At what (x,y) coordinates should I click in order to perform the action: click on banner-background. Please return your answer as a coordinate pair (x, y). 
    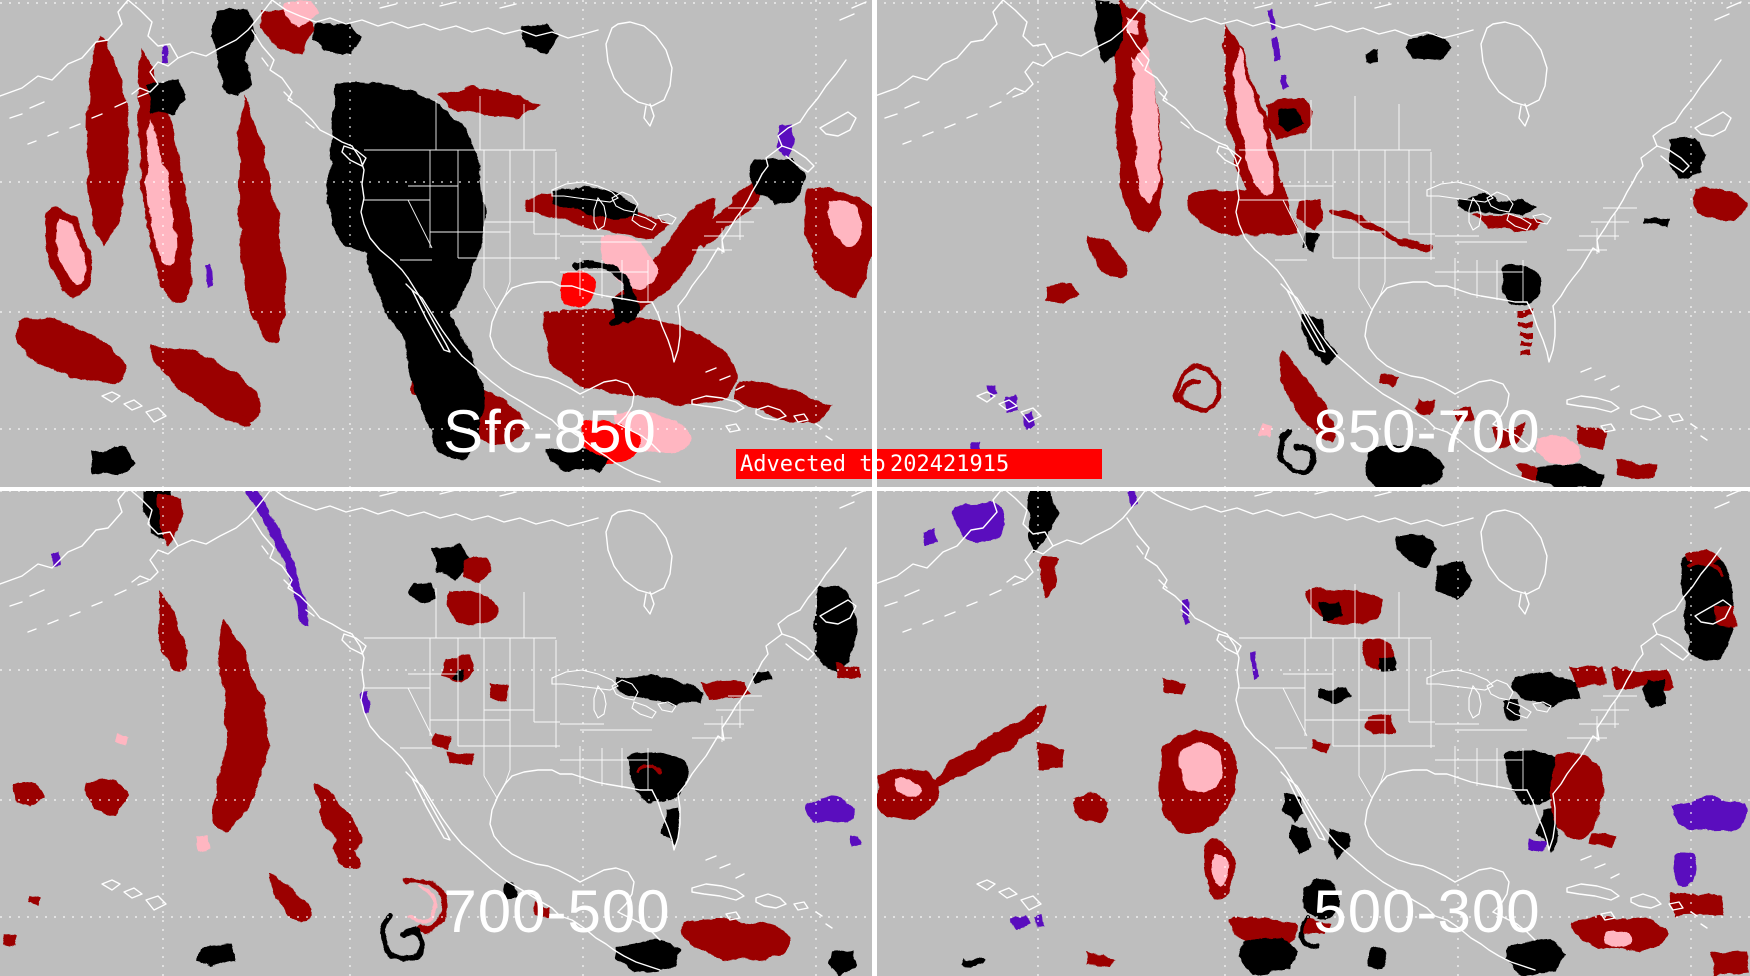
    Looking at the image, I should click on (919, 464).